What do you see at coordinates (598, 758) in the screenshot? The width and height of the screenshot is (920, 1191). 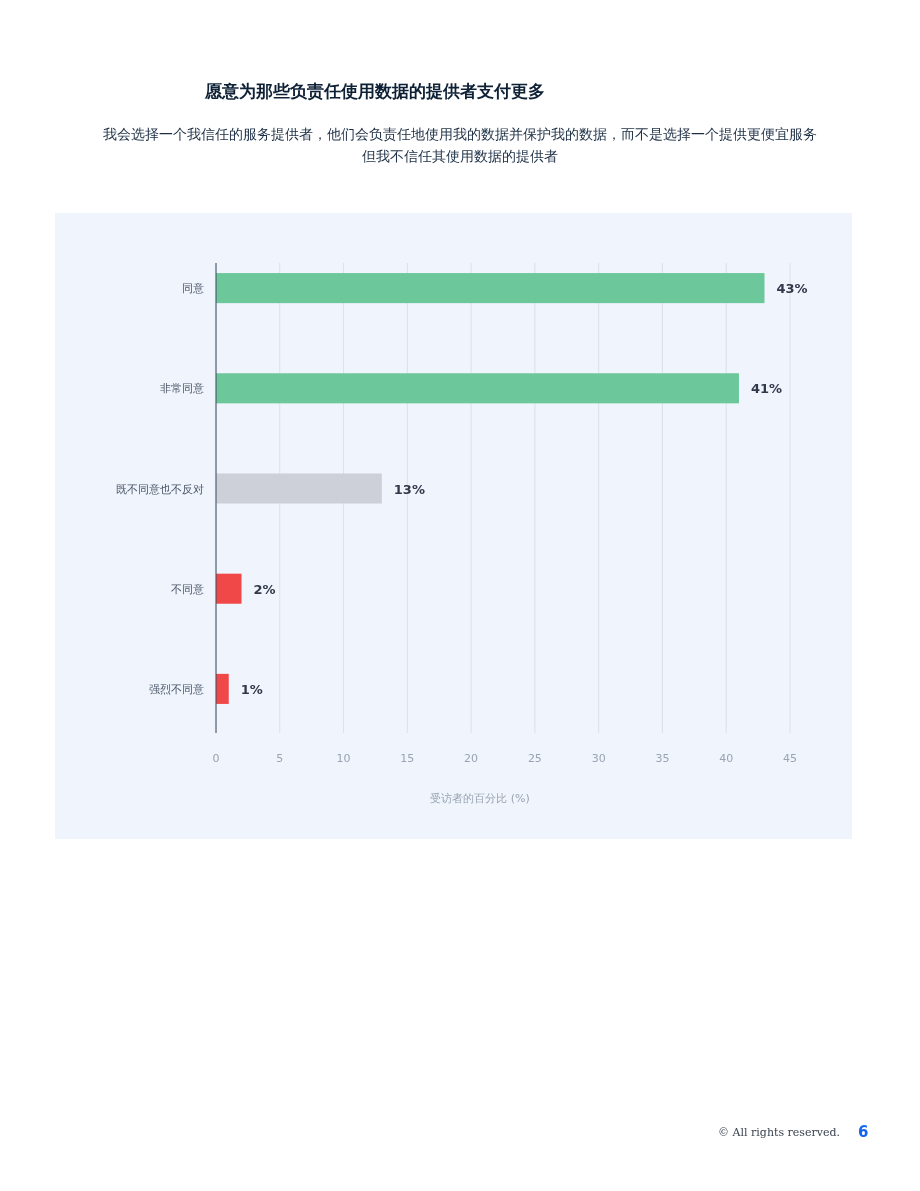 I see `x-tick-label: 30` at bounding box center [598, 758].